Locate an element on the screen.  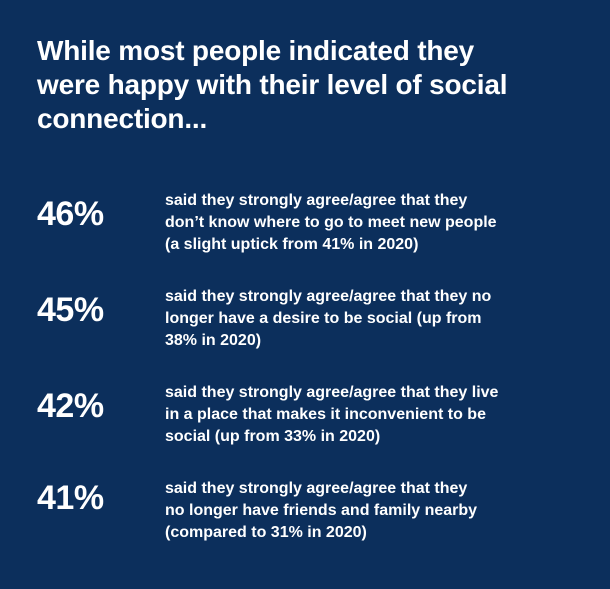
stat-description-line: 38% in 2020) is located at coordinates (213, 340).